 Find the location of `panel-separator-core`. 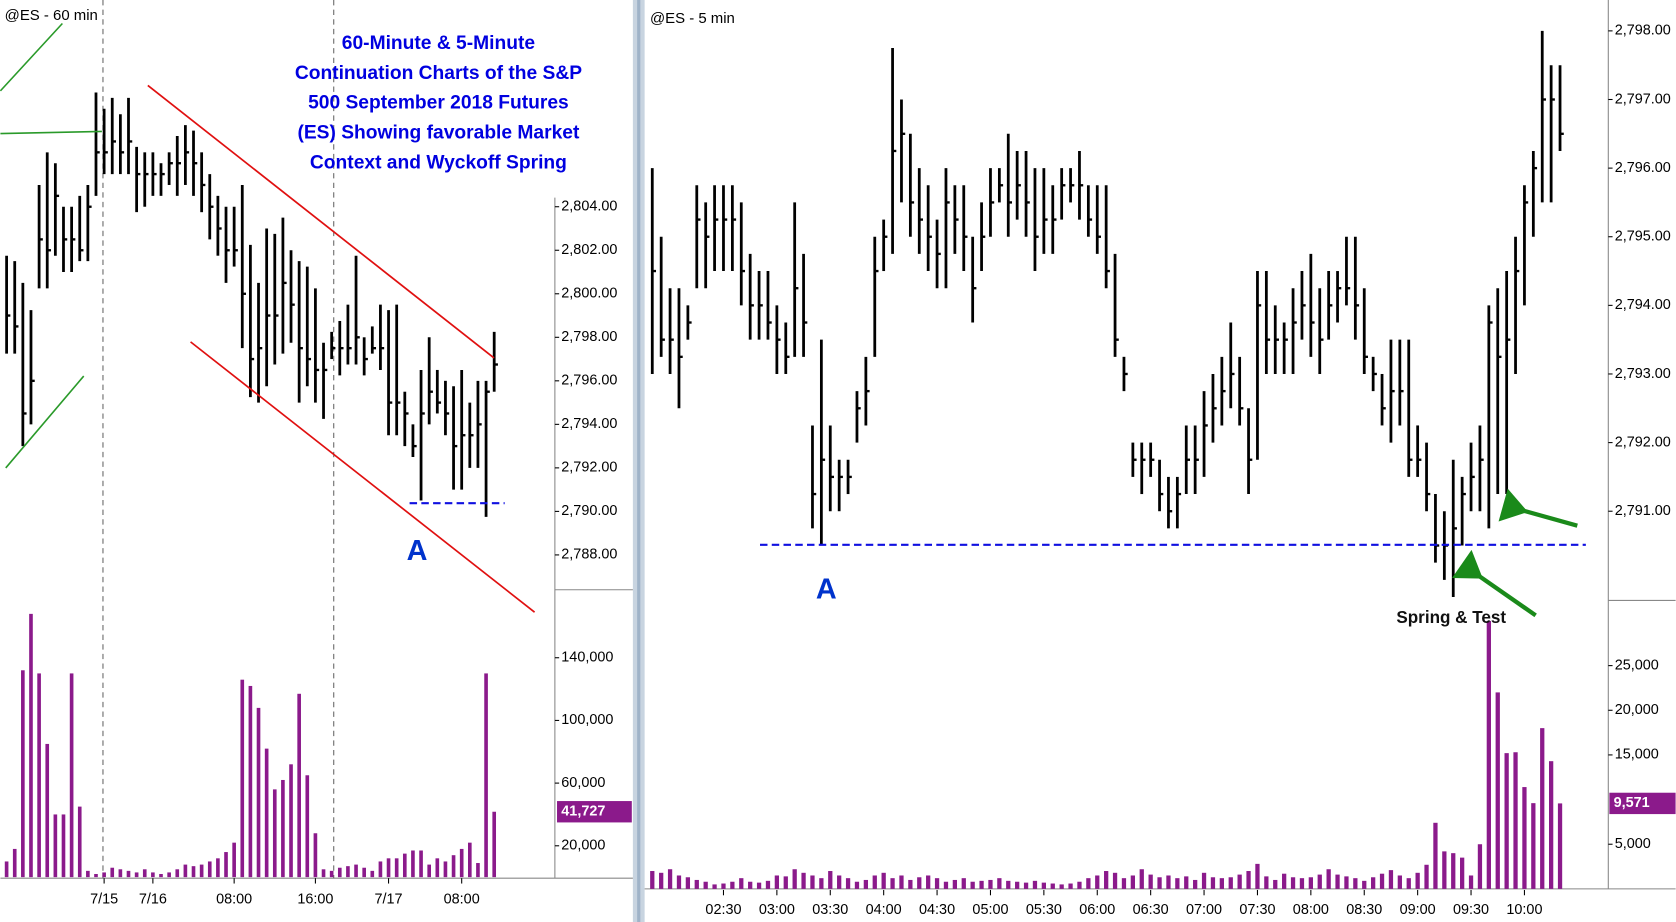

panel-separator-core is located at coordinates (639, 461).